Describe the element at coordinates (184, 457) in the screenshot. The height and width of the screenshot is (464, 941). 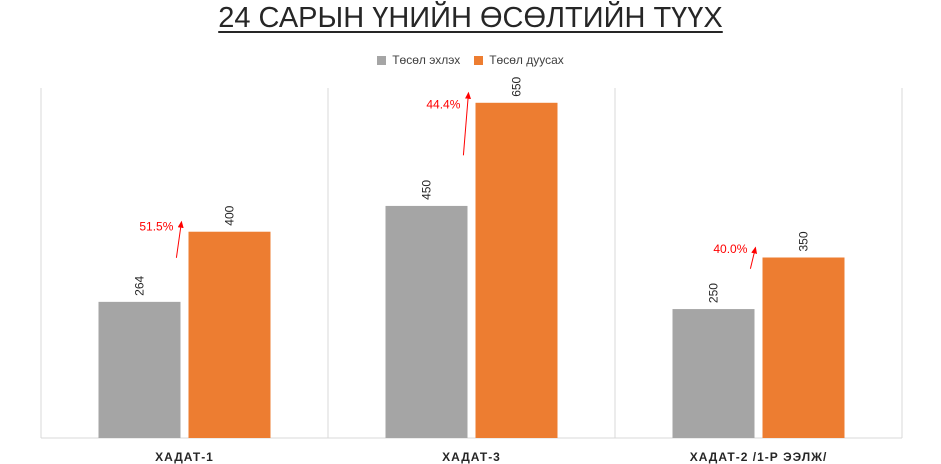
I see `x-tick-label: ХАДАТ-1` at that location.